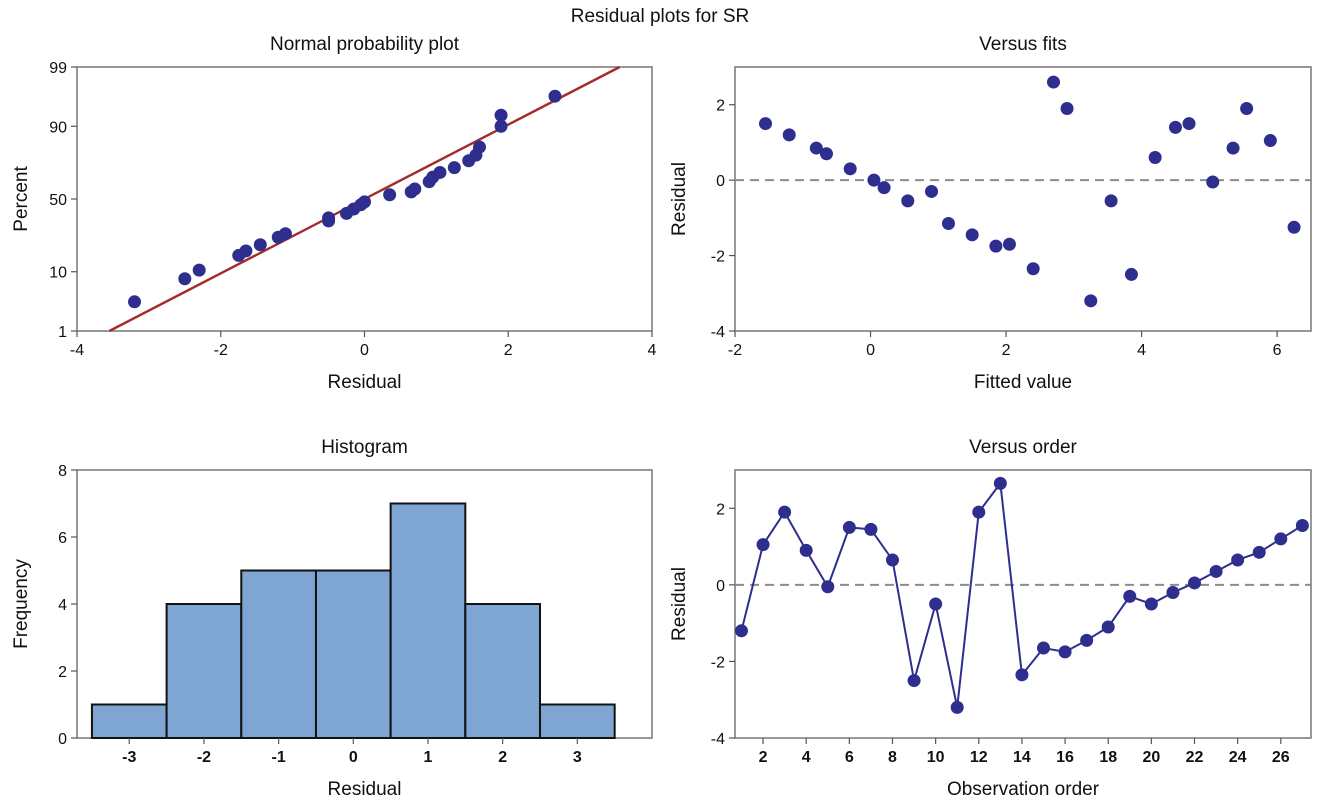 This screenshot has width=1320, height=806. Describe the element at coordinates (1281, 757) in the screenshot. I see `x-tick-label: 26` at that location.